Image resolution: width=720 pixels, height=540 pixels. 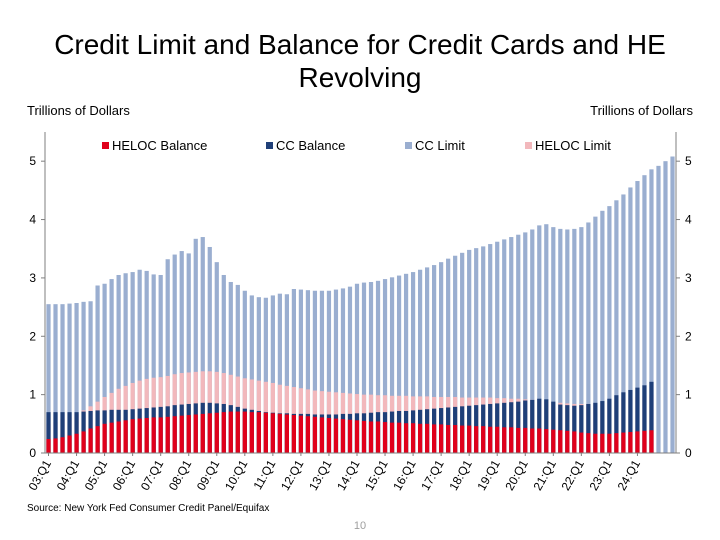 I want to click on cc-balance-legend-swatch, so click(x=269, y=145).